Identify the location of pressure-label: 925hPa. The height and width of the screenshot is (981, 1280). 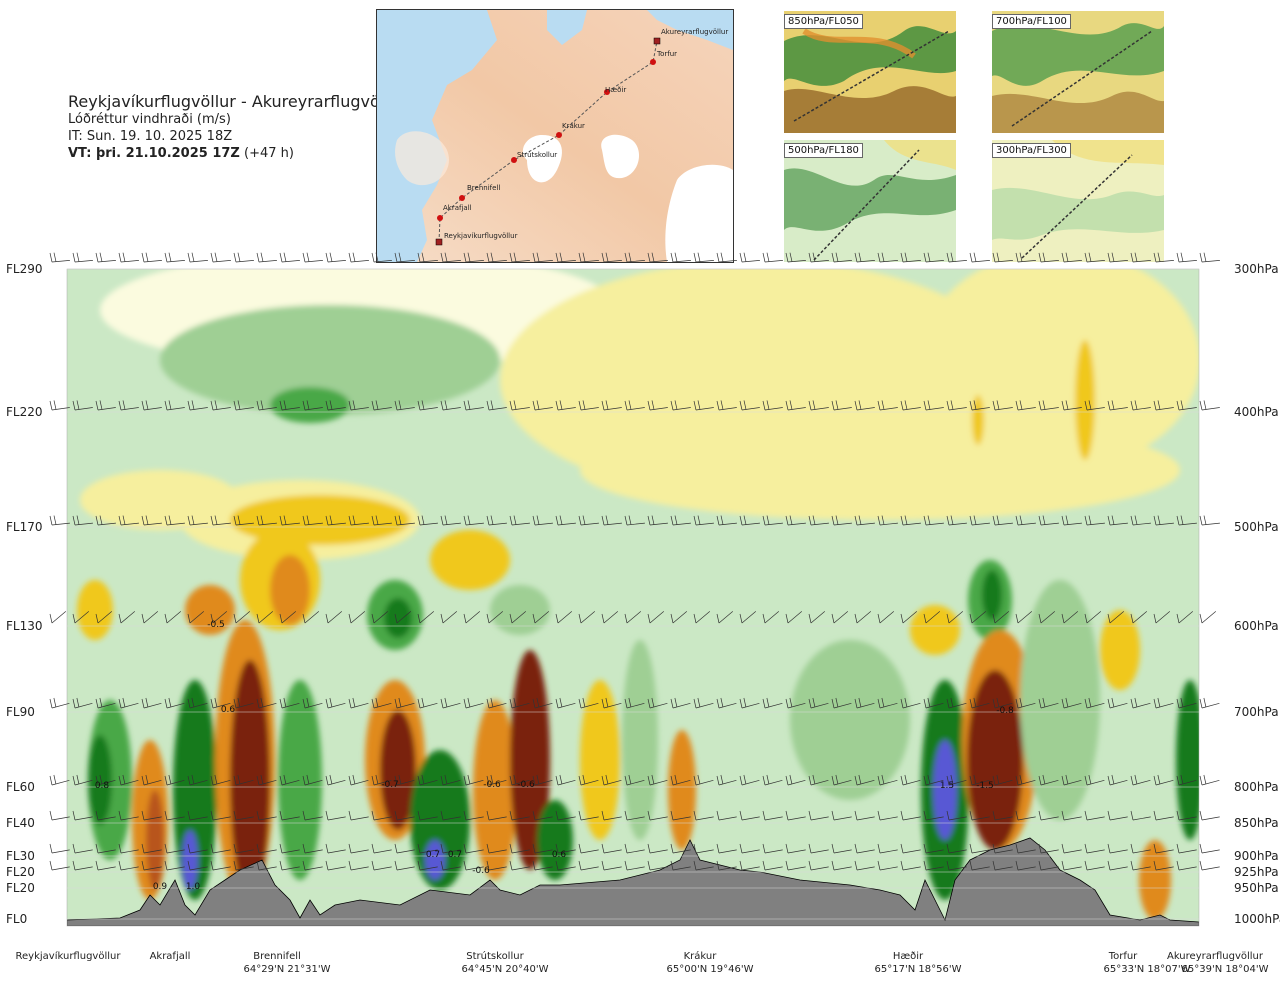
(1256, 872).